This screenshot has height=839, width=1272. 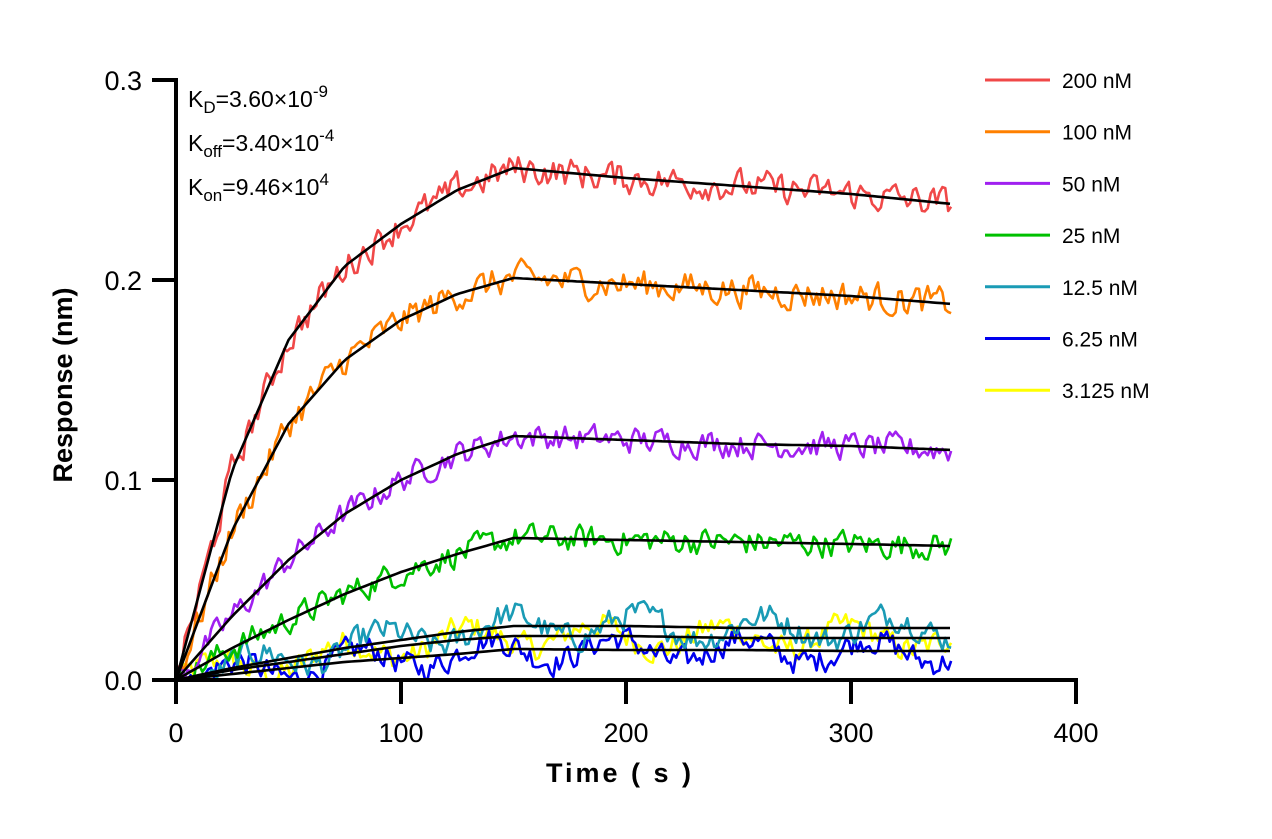 What do you see at coordinates (1100, 340) in the screenshot?
I see `legend-label: 6.25 nM` at bounding box center [1100, 340].